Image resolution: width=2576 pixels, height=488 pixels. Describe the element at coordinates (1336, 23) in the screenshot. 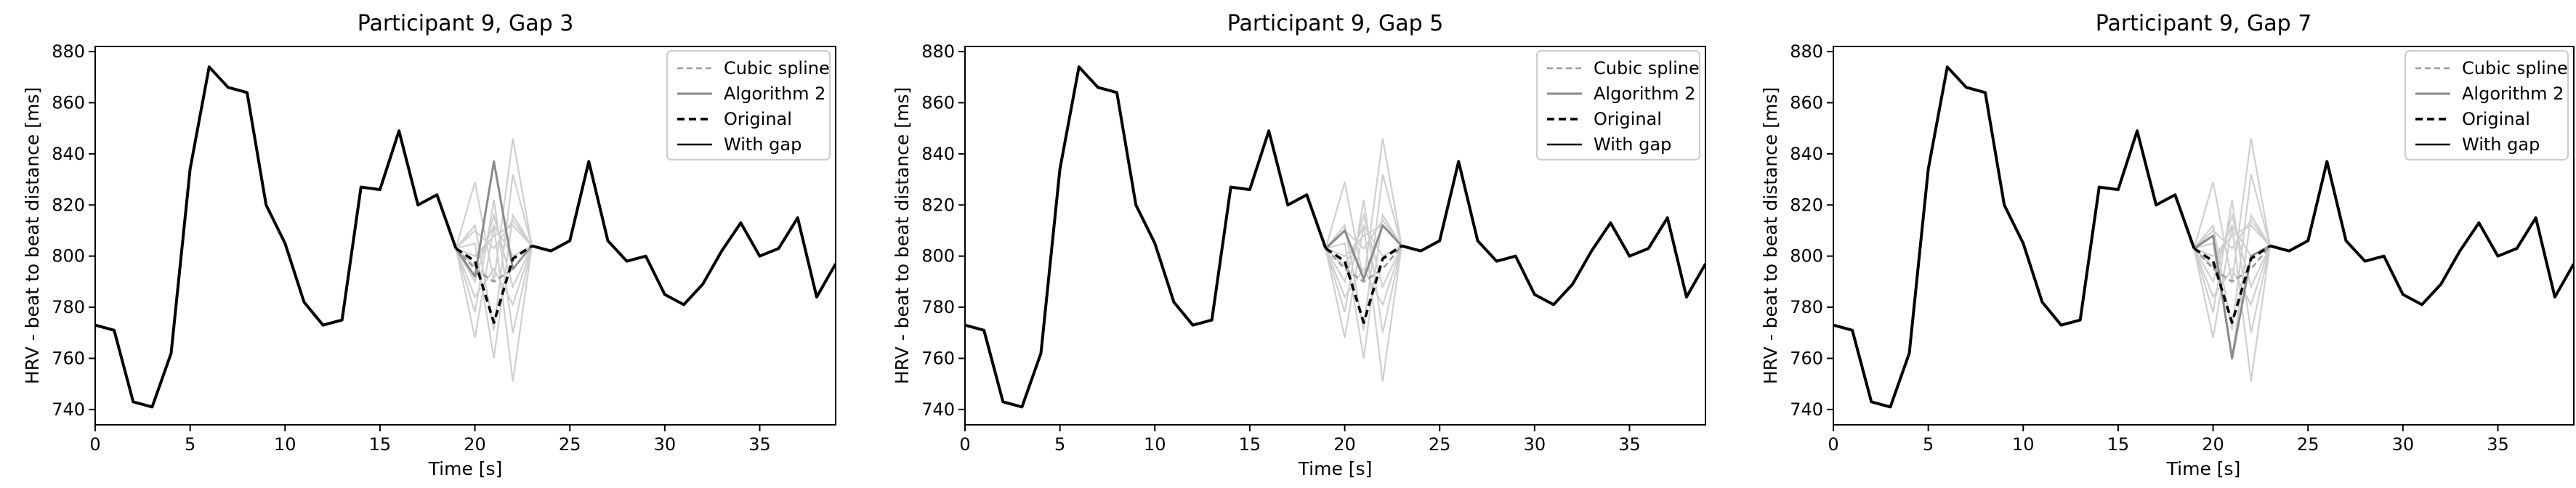

I see `chart-title: Participant 9, Gap 5` at that location.